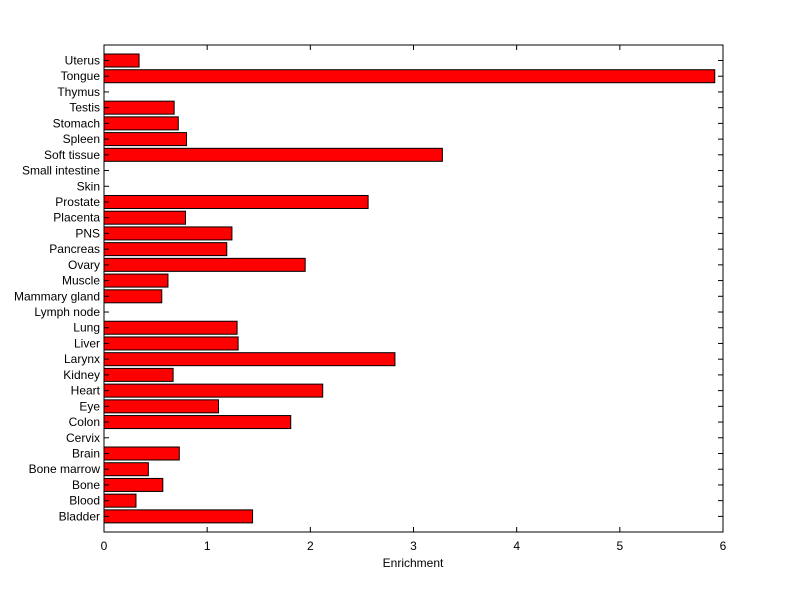 This screenshot has height=604, width=800. Describe the element at coordinates (121, 60) in the screenshot. I see `bar-uterus` at that location.